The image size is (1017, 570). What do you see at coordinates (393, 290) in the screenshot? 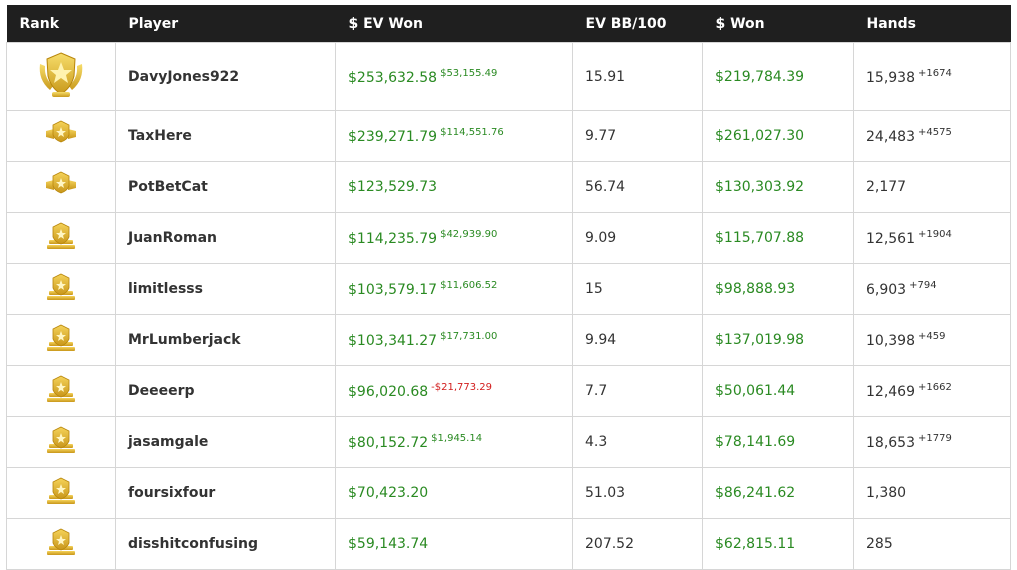
I see `ev-won: $103,579.17` at bounding box center [393, 290].